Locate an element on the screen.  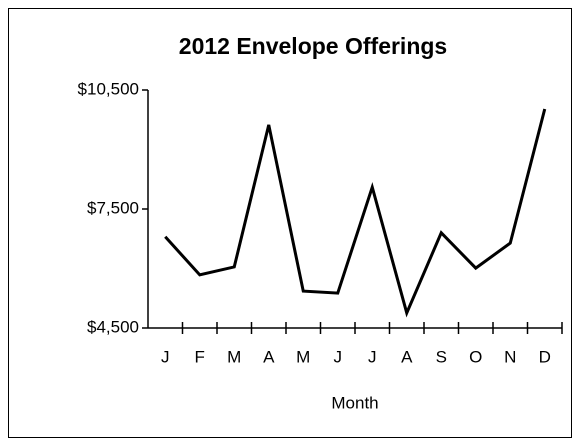
x-axis-label: Month is located at coordinates (354, 402).